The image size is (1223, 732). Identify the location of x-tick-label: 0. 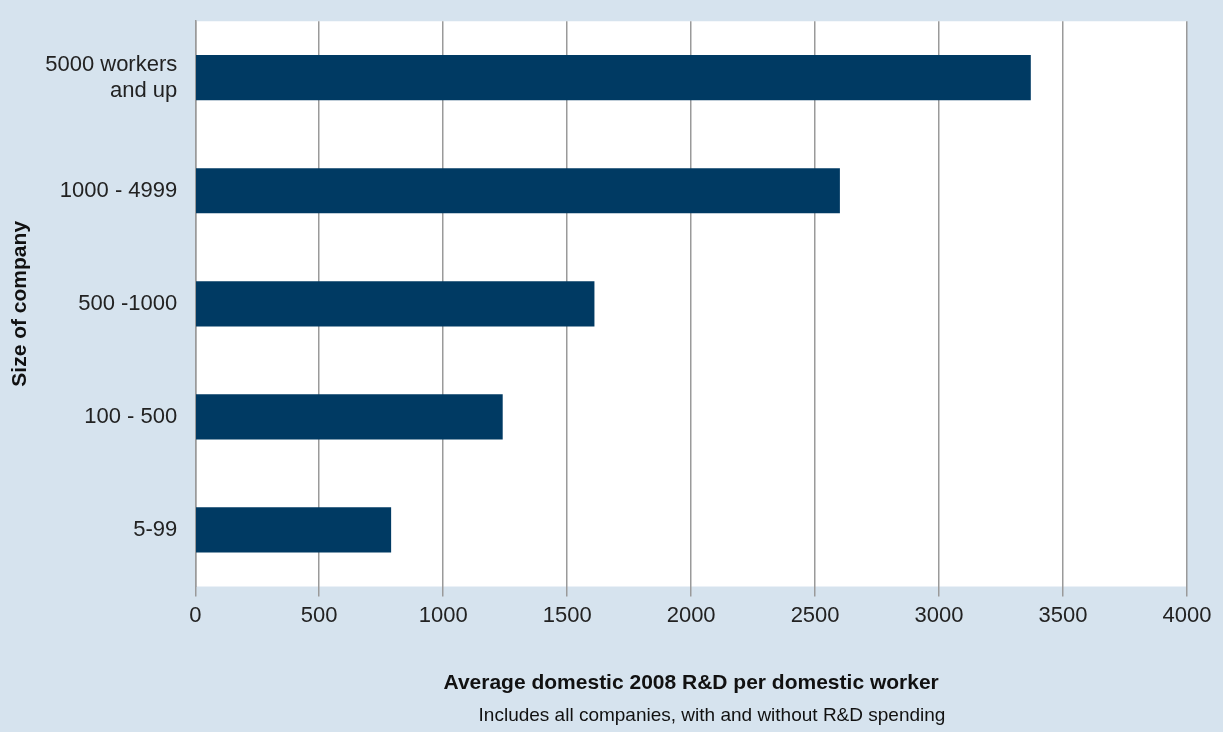
(195, 614).